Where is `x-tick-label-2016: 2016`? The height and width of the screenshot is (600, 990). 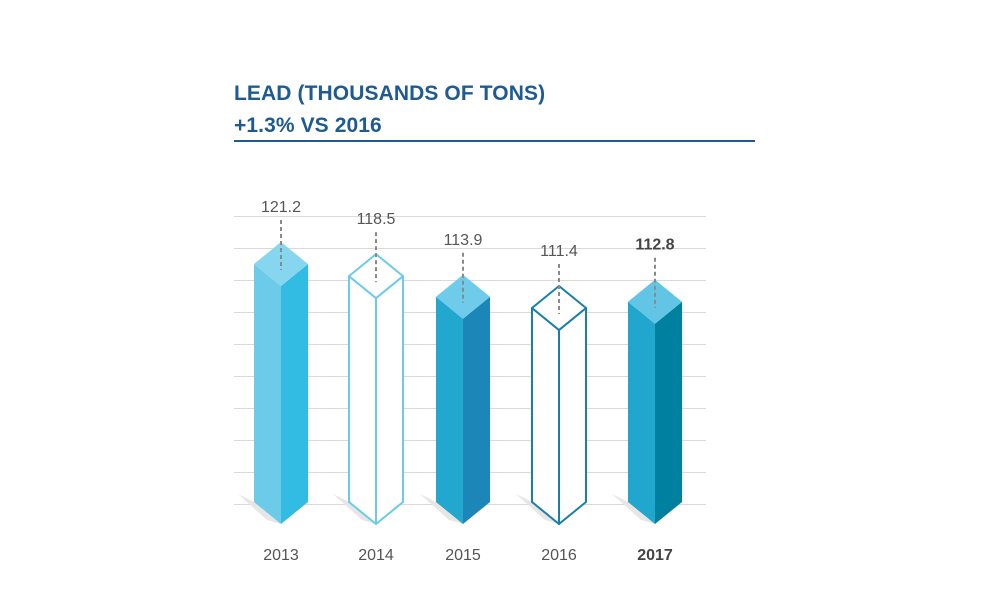 x-tick-label-2016: 2016 is located at coordinates (559, 555).